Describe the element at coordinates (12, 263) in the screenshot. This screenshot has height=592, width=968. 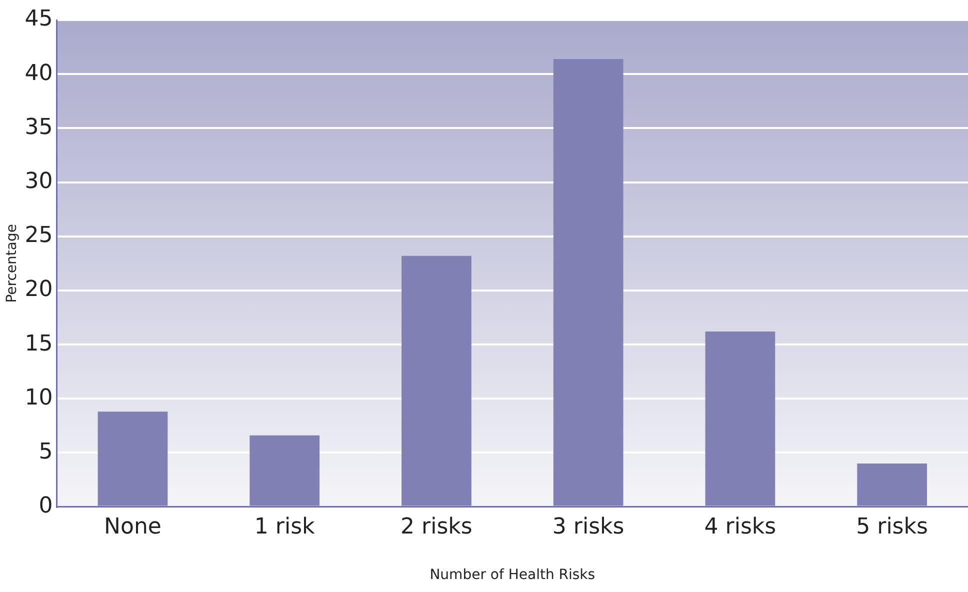
I see `y-axis-title: Percentage` at that location.